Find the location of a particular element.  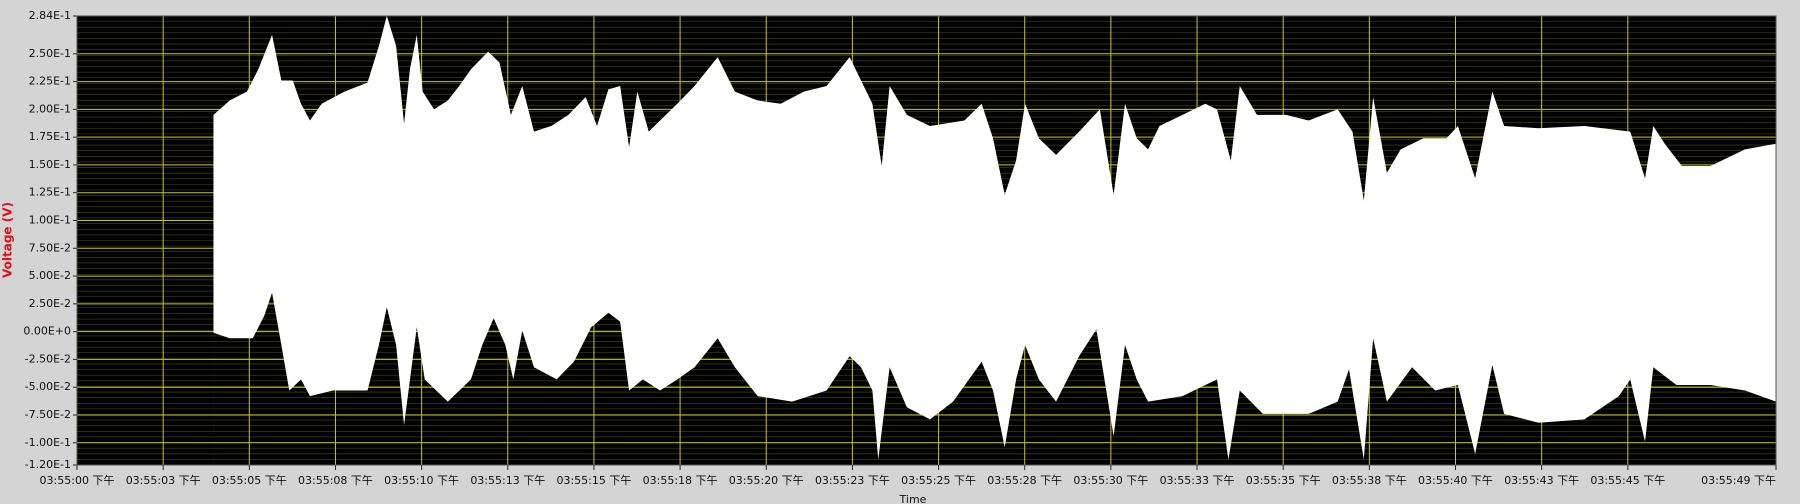

x-tick-label: 03:55:20 下午 is located at coordinates (766, 480).